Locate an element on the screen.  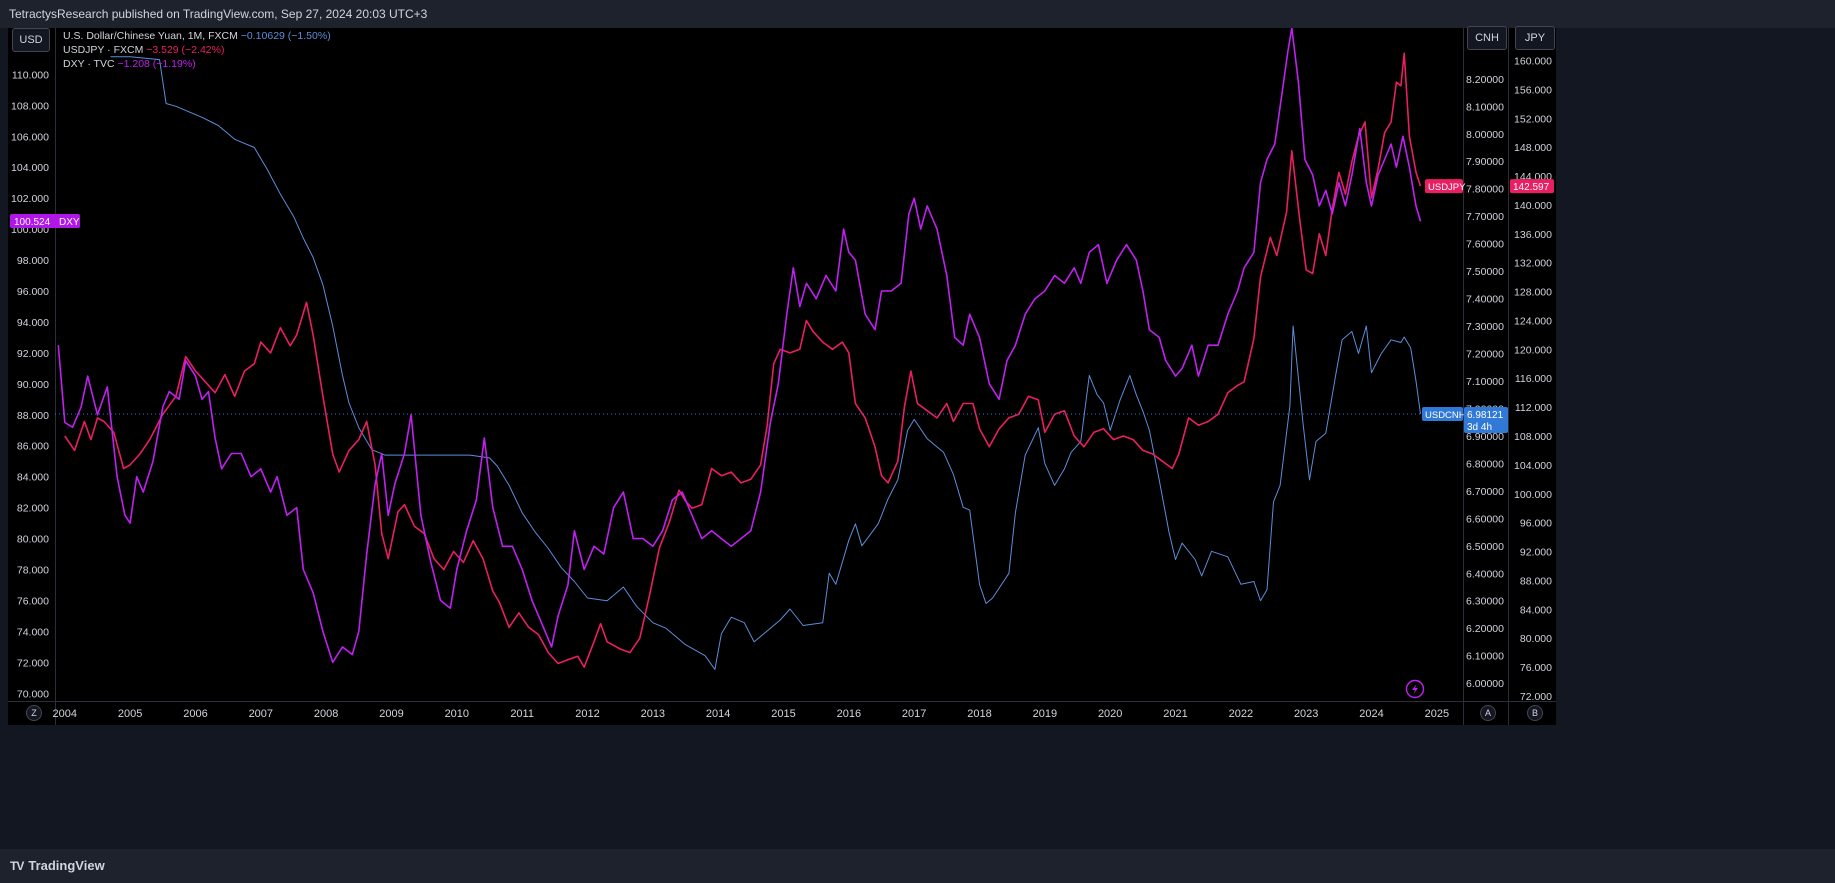
left-axis-tick-label: 76.000 is located at coordinates (33, 601).